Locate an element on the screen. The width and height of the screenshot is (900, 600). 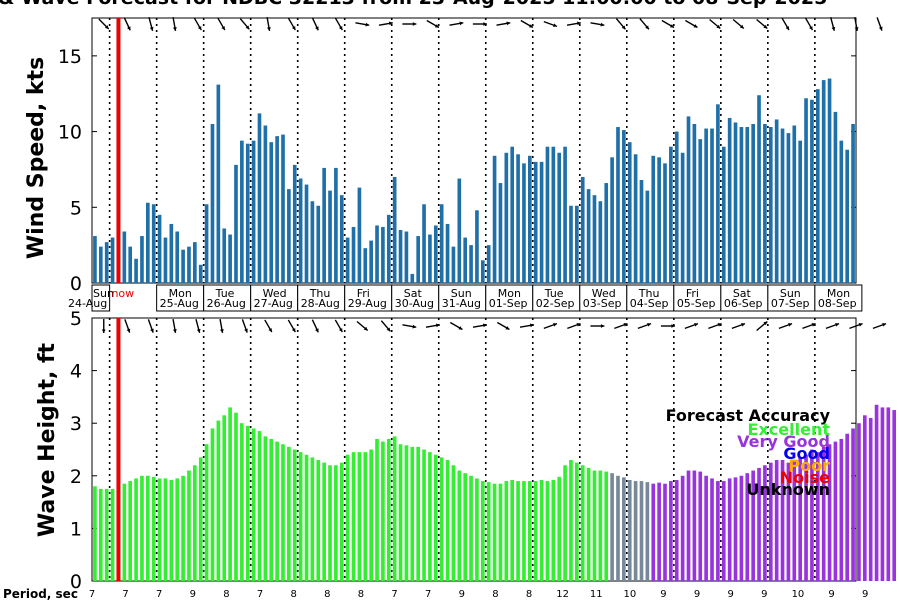
day-date: 01-Sep is located at coordinates (508, 303).